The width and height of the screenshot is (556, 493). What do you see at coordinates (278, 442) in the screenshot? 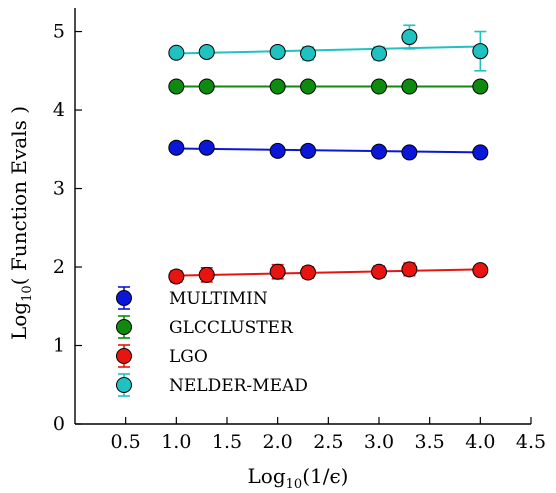
I see `x-tick-label: 2.0` at bounding box center [278, 442].